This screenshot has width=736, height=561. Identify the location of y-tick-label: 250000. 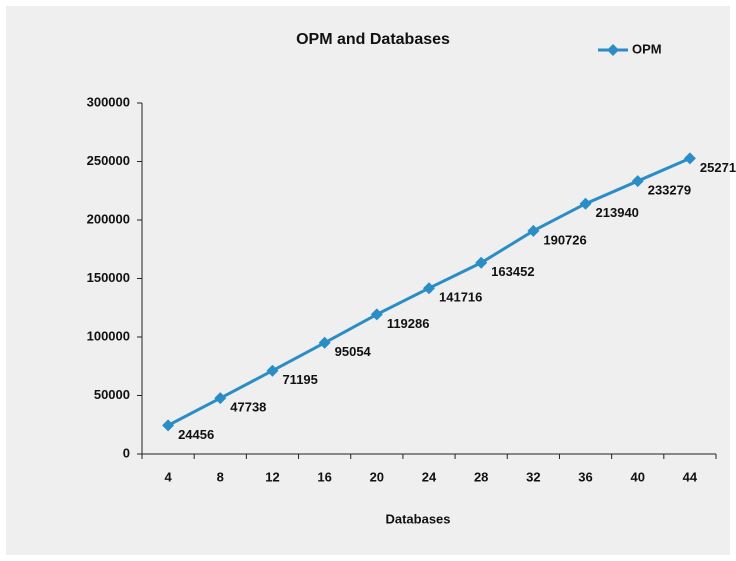
(108, 160).